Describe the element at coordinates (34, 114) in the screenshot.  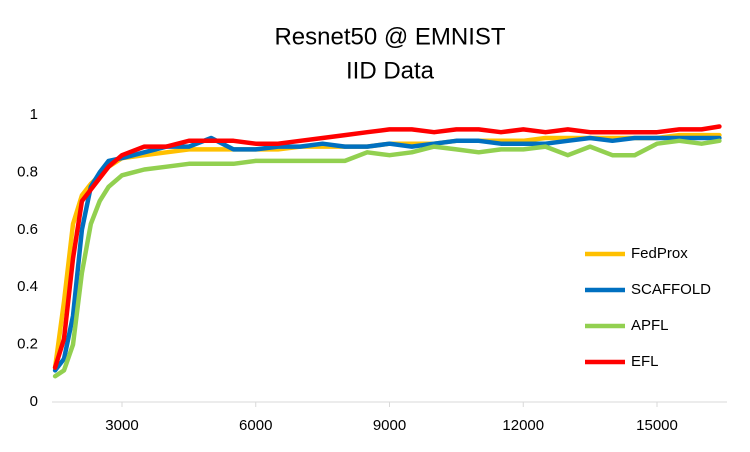
I see `y-tick-label: 1` at that location.